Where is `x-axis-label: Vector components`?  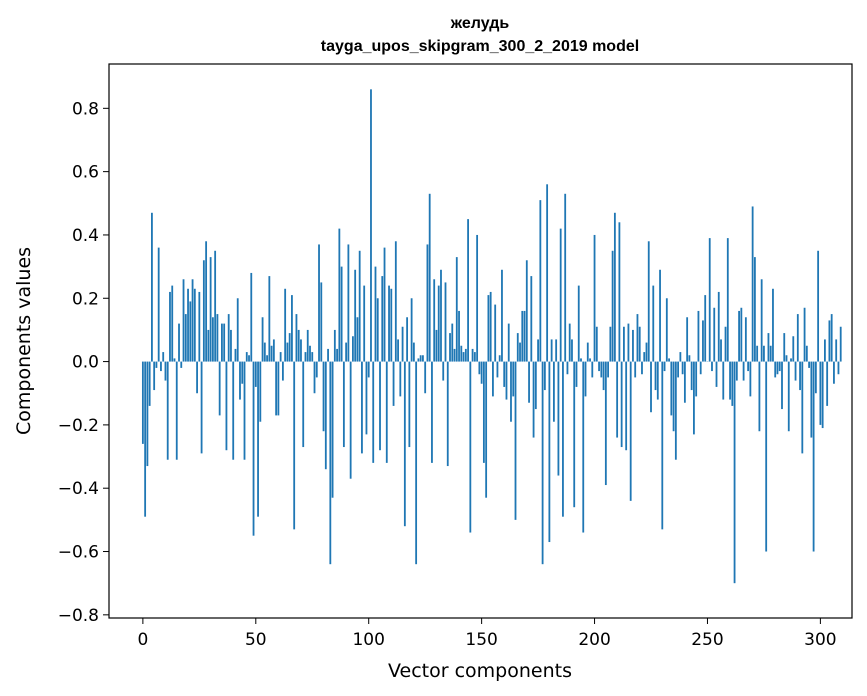 x-axis-label: Vector components is located at coordinates (480, 671).